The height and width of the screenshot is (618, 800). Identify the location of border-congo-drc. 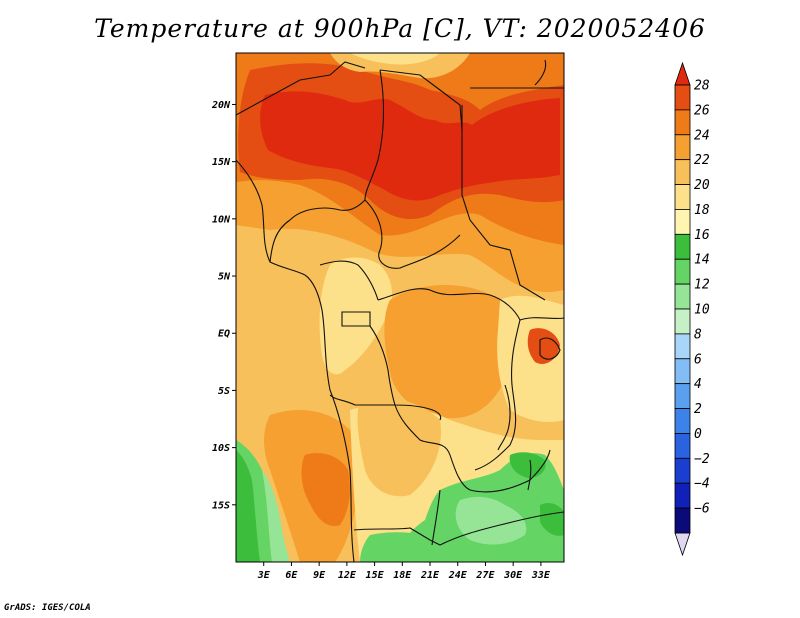
(405, 373).